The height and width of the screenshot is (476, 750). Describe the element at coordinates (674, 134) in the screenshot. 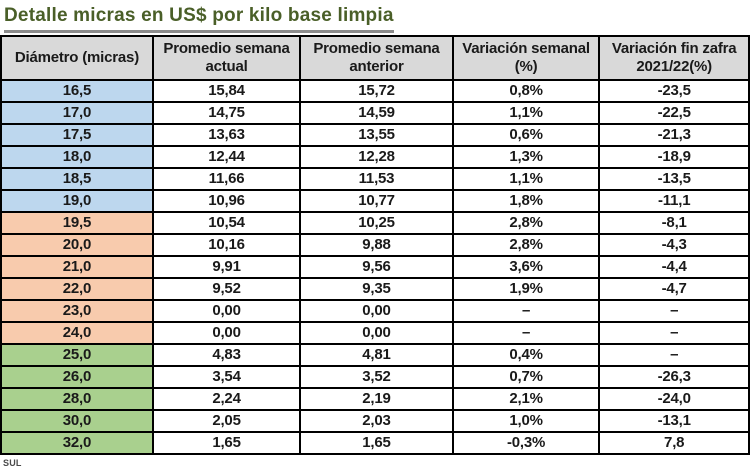

I see `season-variation-cell: -21,3` at that location.